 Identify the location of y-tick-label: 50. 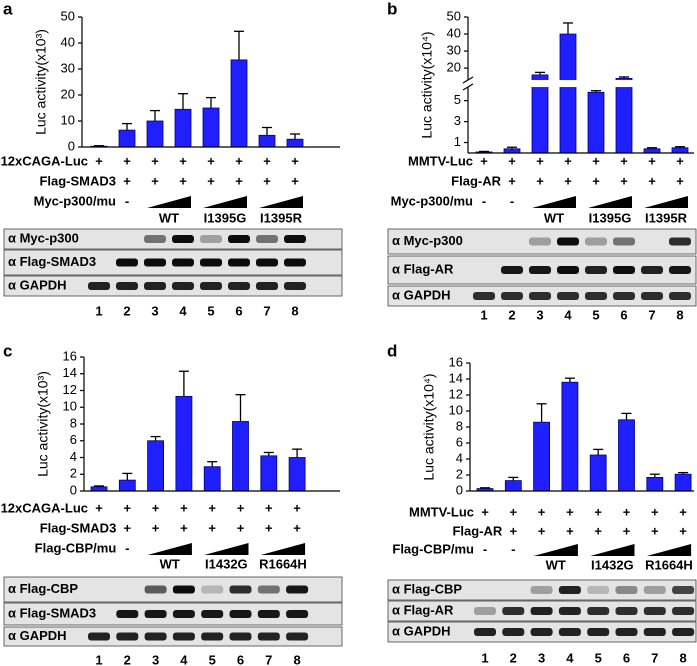
(454, 15).